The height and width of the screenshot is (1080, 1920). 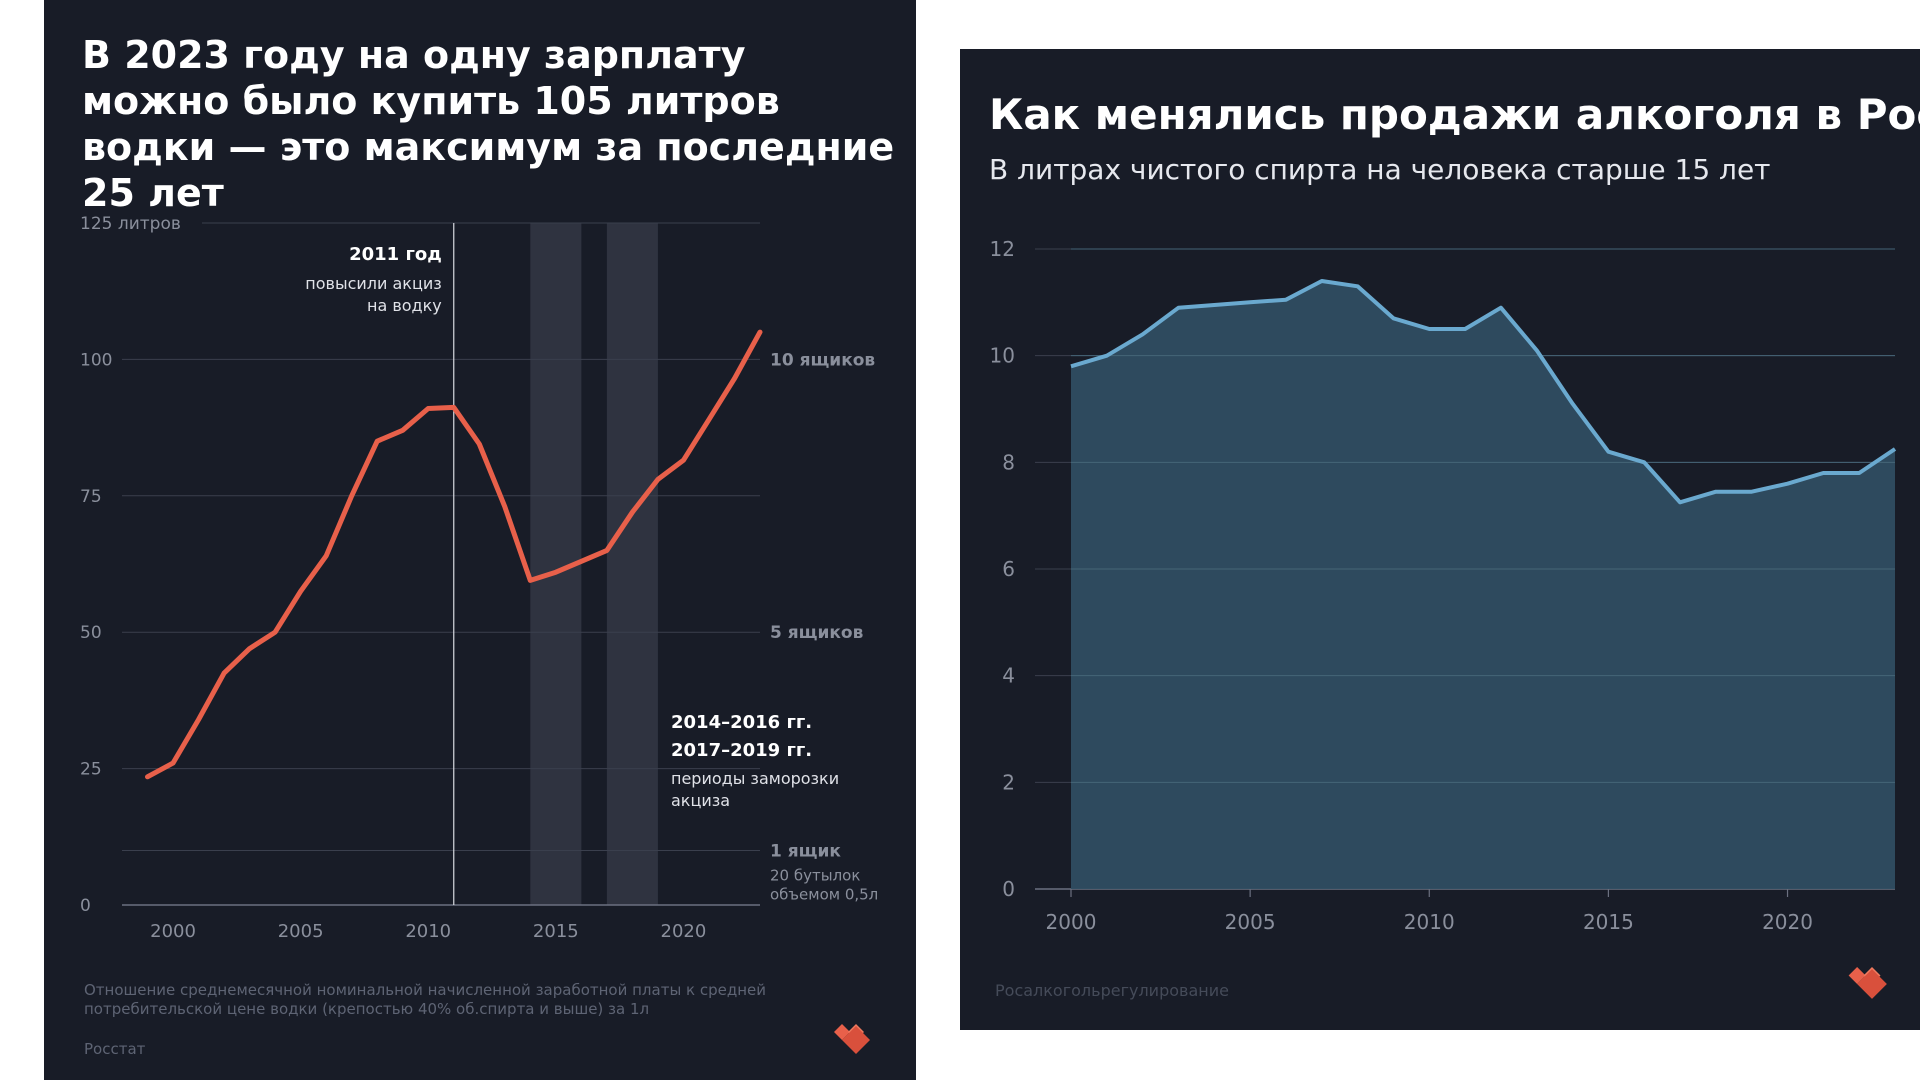 I want to click on right-axis-sublabel: 20 бутылок, so click(x=815, y=875).